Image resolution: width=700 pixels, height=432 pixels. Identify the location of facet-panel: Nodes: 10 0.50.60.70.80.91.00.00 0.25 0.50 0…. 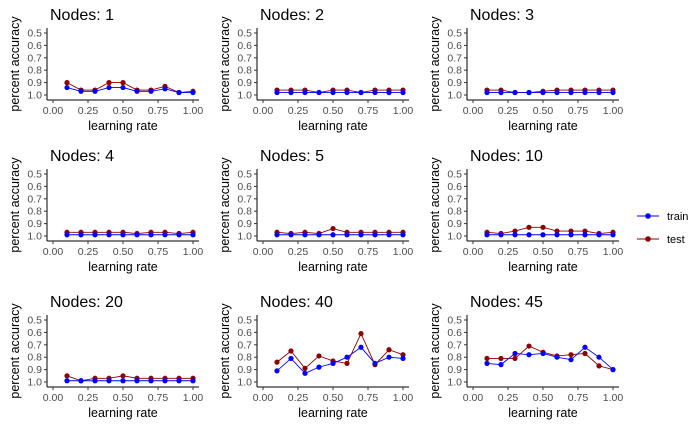
(525, 211).